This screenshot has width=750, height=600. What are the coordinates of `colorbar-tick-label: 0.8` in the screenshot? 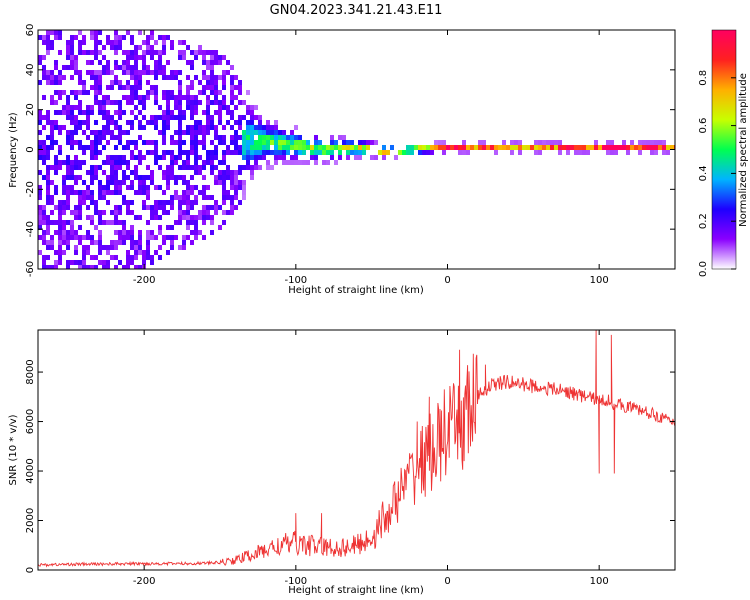 It's located at (703, 78).